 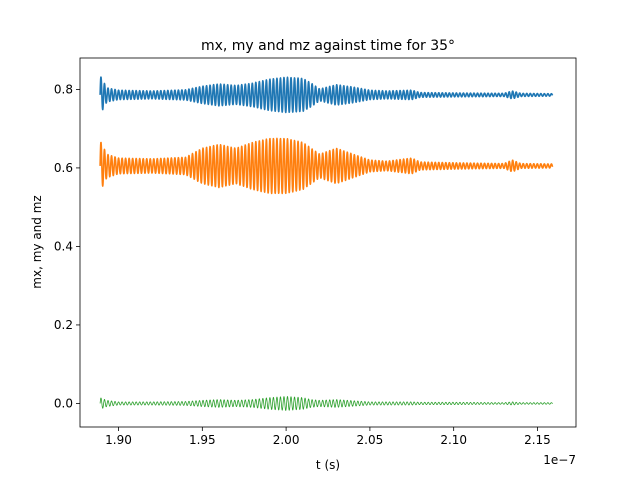 What do you see at coordinates (559, 460) in the screenshot?
I see `x-axis-offset-label: 1e−7` at bounding box center [559, 460].